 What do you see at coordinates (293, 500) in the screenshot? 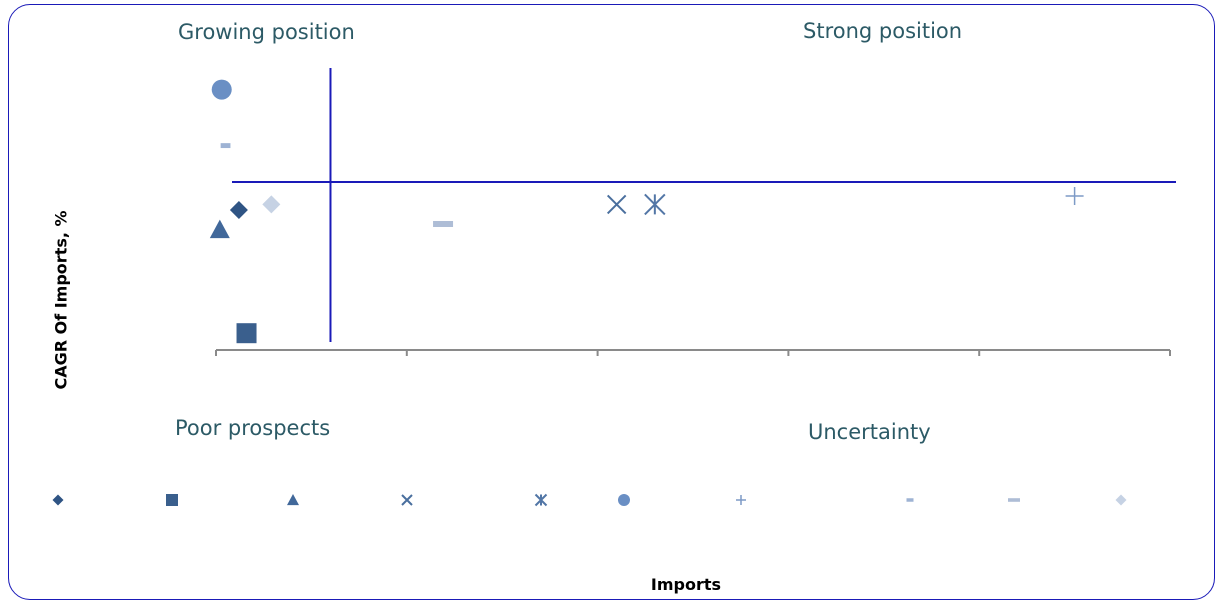
I see `legend-marker-3-triangle` at bounding box center [293, 500].